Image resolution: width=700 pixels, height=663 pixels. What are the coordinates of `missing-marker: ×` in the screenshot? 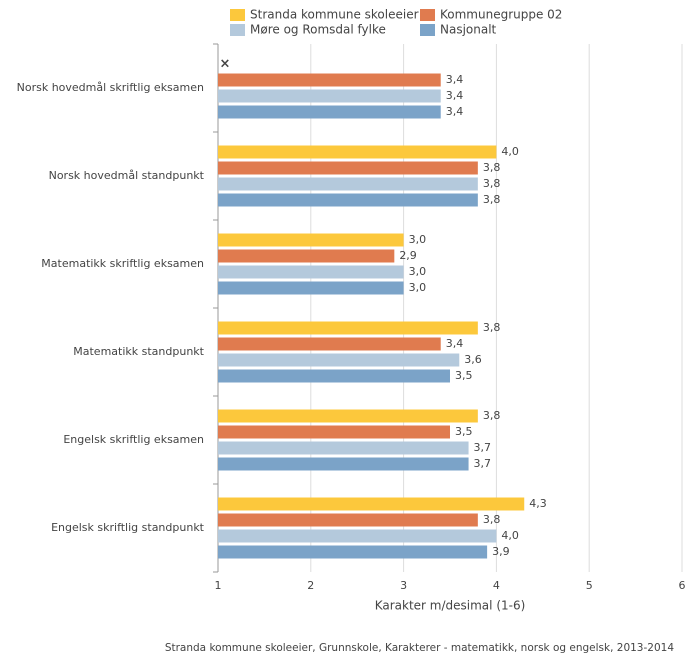 It's located at (225, 64).